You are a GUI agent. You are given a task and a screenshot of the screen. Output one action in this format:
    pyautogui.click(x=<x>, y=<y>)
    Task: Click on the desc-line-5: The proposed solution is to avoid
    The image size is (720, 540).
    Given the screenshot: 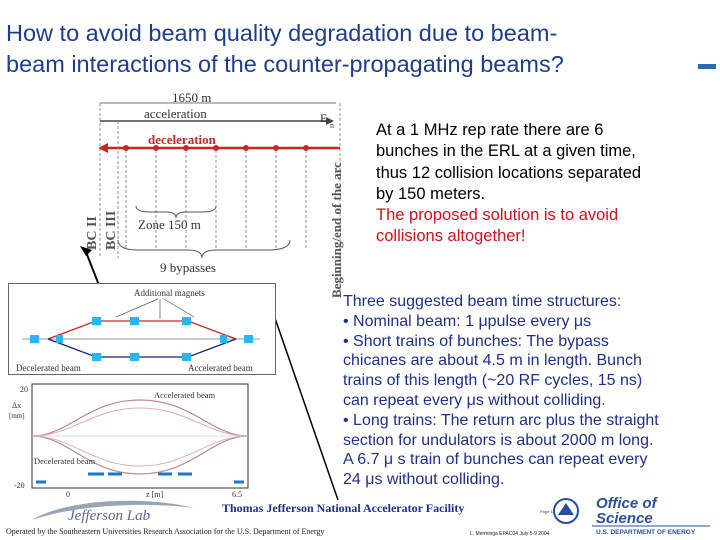 What is the action you would take?
    pyautogui.click(x=497, y=215)
    